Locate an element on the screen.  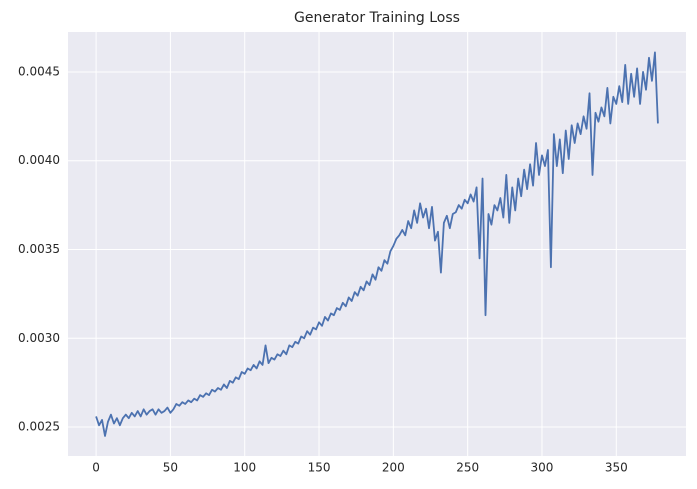
x-tick-label: 150 is located at coordinates (319, 468).